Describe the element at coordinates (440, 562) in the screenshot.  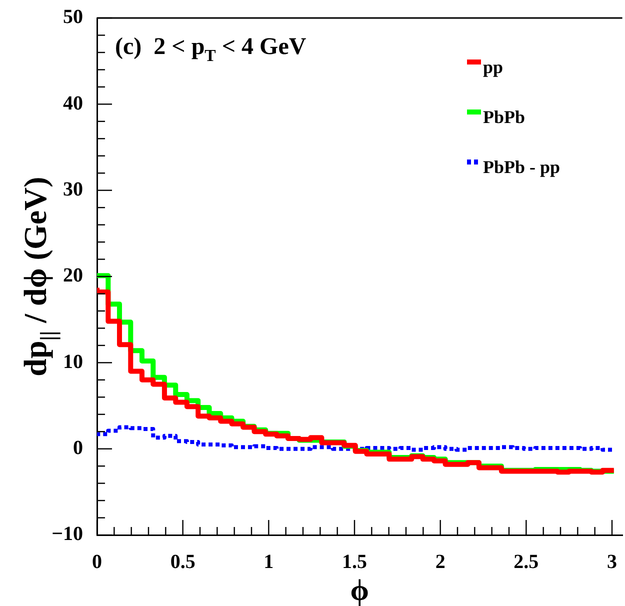
I see `x-tick-label: 2` at that location.